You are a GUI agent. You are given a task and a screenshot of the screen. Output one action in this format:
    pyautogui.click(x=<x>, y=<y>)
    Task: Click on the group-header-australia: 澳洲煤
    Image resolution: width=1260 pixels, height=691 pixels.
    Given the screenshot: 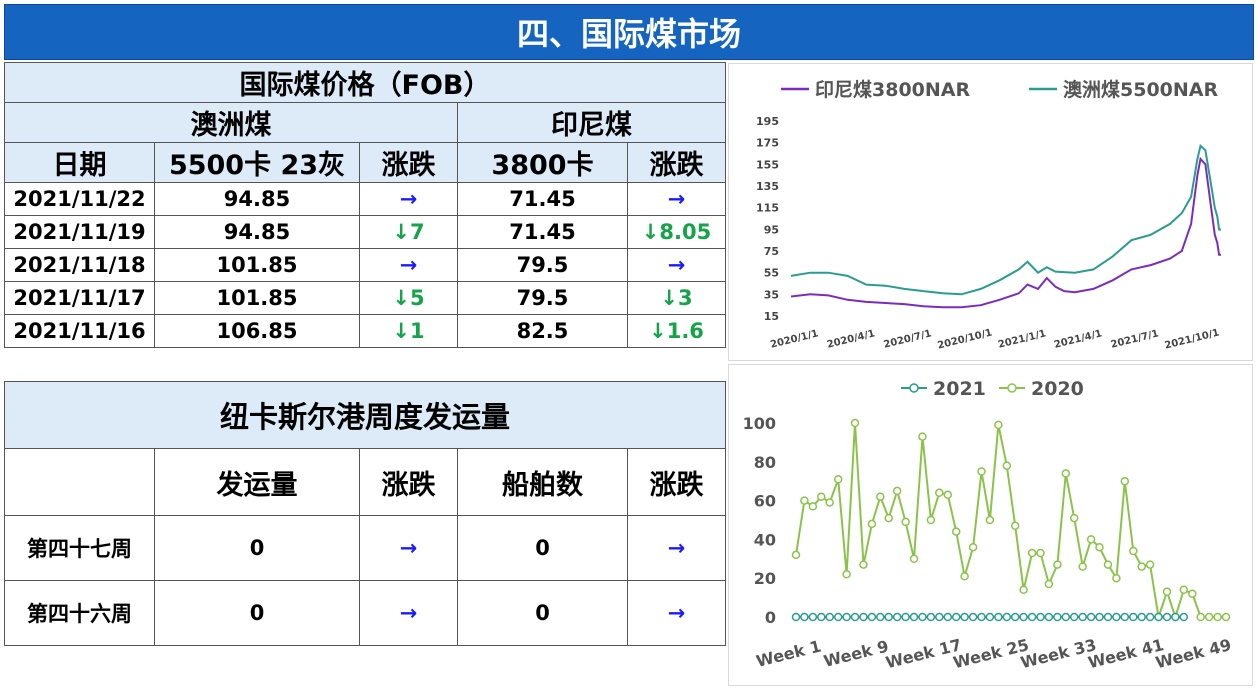 What is the action you would take?
    pyautogui.click(x=231, y=122)
    